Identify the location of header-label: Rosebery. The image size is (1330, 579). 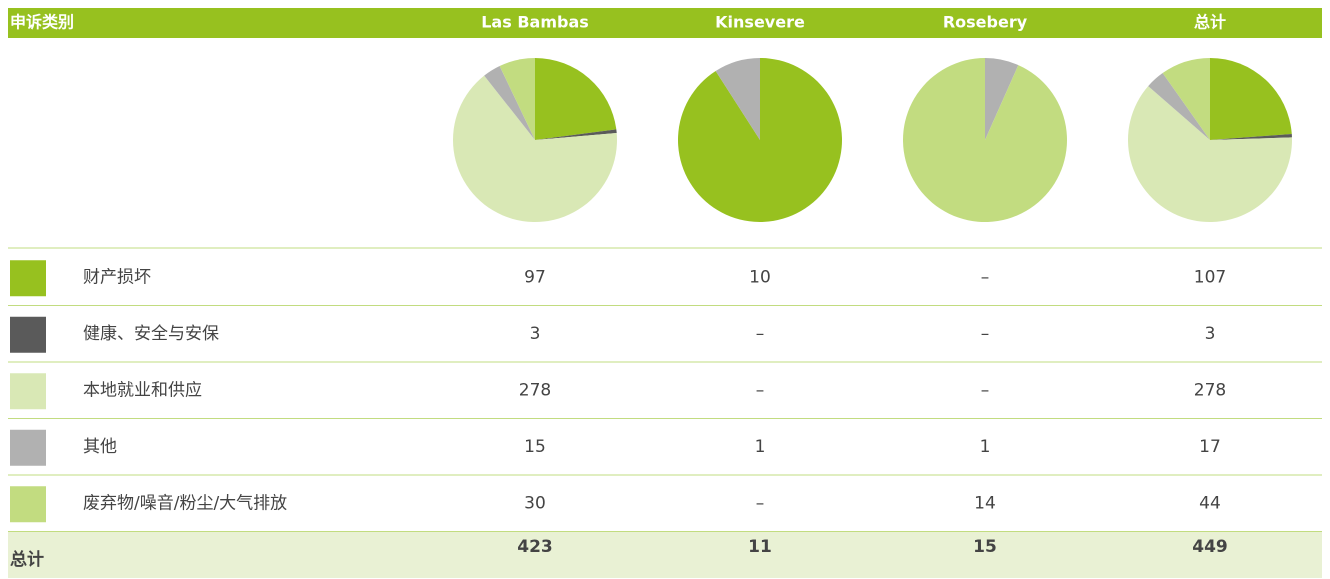
(985, 22).